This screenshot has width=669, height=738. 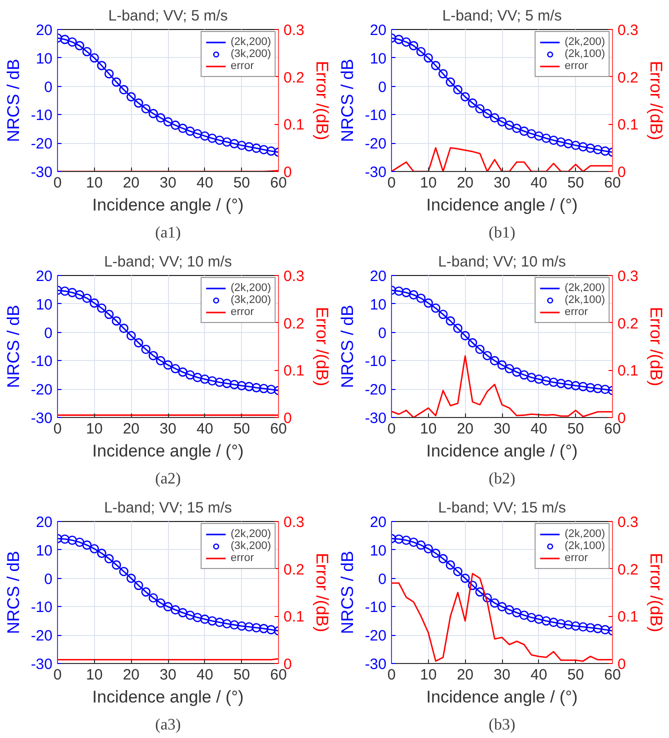 I want to click on text: (a3), so click(x=168, y=725).